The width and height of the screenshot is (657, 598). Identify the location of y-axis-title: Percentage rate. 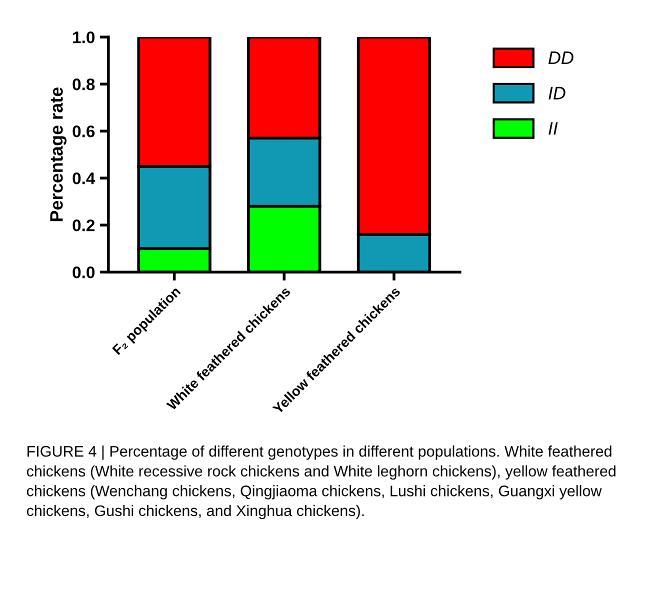
(58, 154).